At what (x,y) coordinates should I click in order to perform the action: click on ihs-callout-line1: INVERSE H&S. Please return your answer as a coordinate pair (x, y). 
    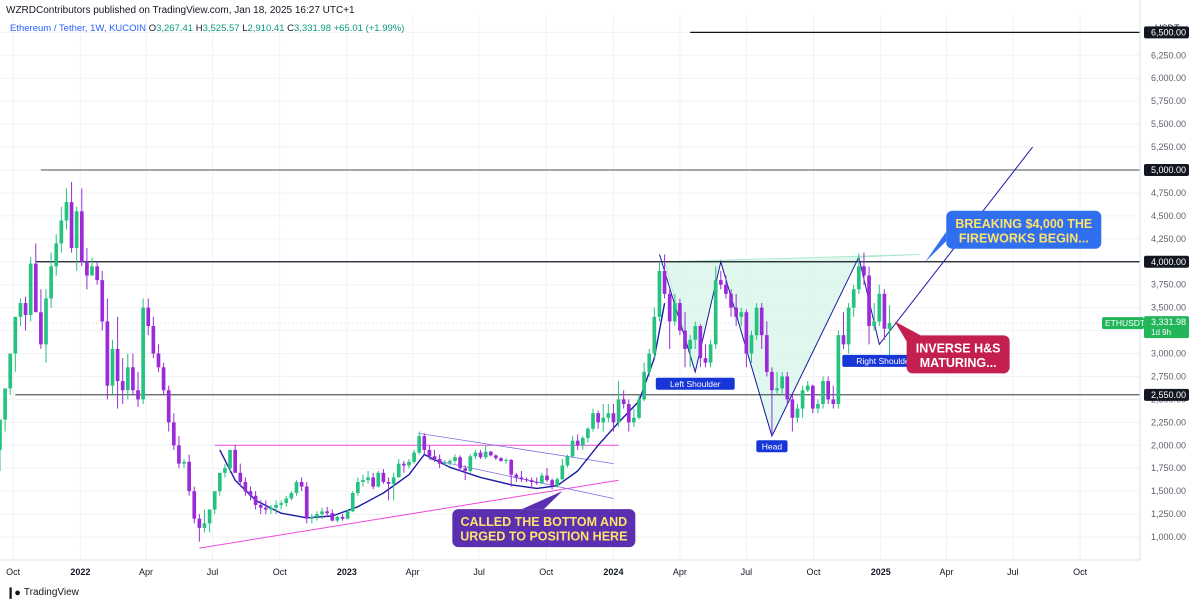
    Looking at the image, I should click on (958, 348).